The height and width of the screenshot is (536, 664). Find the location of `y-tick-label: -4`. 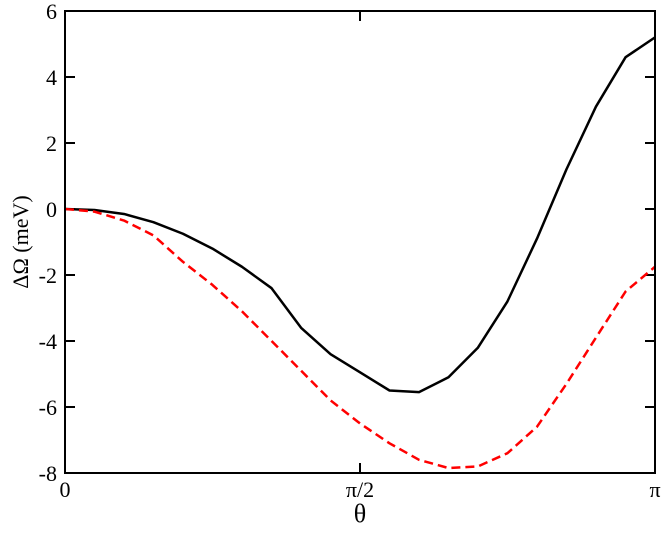

y-tick-label: -4 is located at coordinates (48, 341).